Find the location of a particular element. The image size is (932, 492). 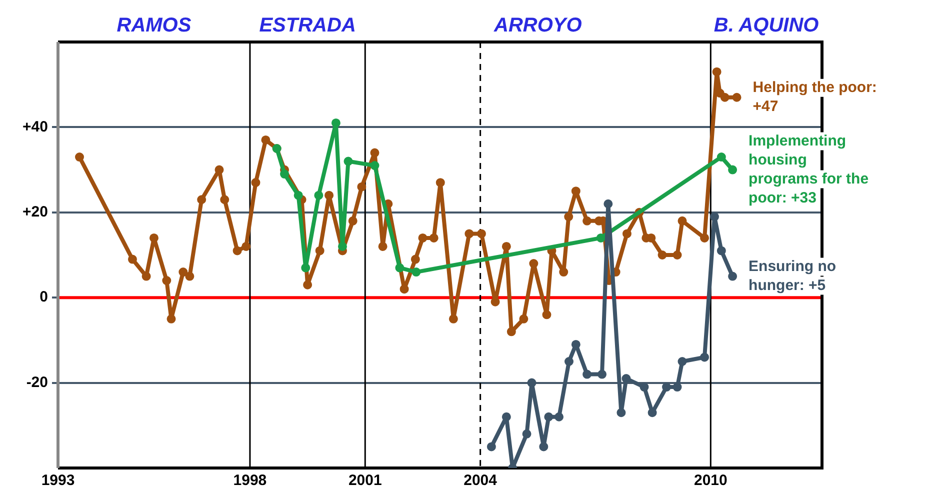

series-label: Implementing housing programs for the poor: +33 is located at coordinates (808, 169).